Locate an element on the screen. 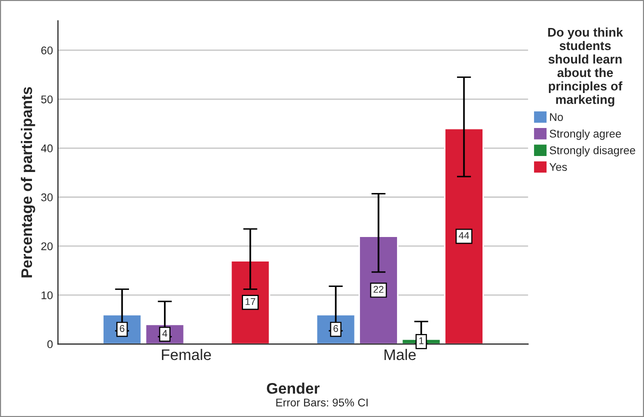 Image resolution: width=644 pixels, height=417 pixels. y-axis-title: Percentage of participants is located at coordinates (28, 182).